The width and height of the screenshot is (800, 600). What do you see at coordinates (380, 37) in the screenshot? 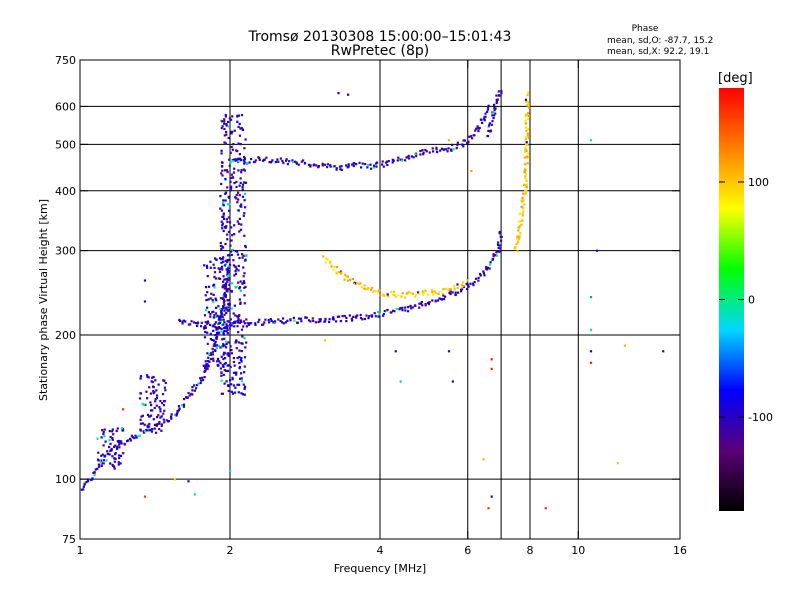
I see `chart-title: Tromsø 20130308 15:00:00–15:01:43` at bounding box center [380, 37].